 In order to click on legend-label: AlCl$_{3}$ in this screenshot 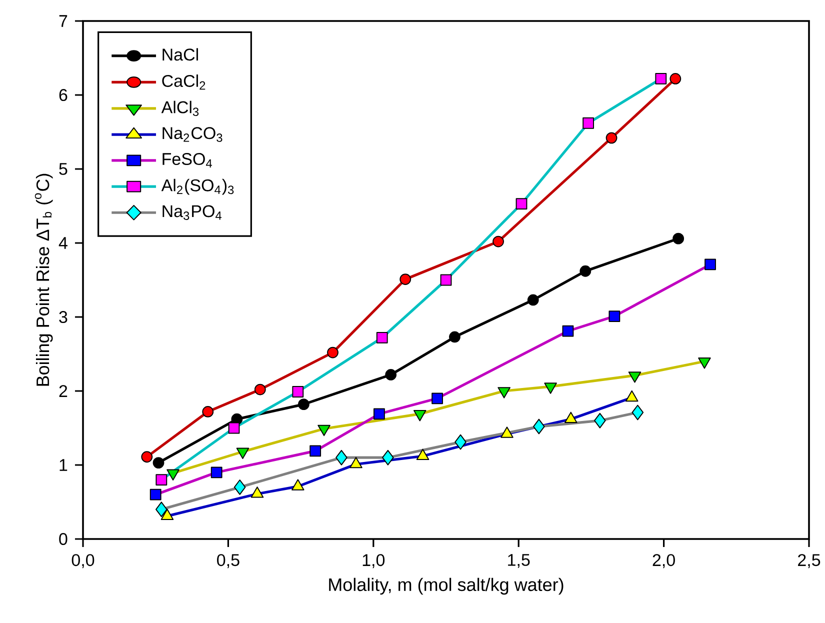, I will do `click(180, 108)`.